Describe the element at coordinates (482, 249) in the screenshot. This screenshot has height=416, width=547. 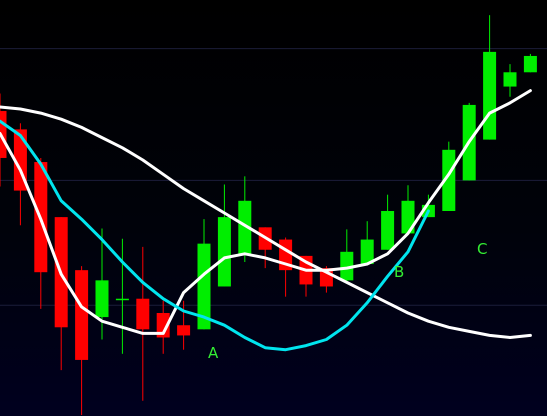
I see `annotation-c: C` at that location.